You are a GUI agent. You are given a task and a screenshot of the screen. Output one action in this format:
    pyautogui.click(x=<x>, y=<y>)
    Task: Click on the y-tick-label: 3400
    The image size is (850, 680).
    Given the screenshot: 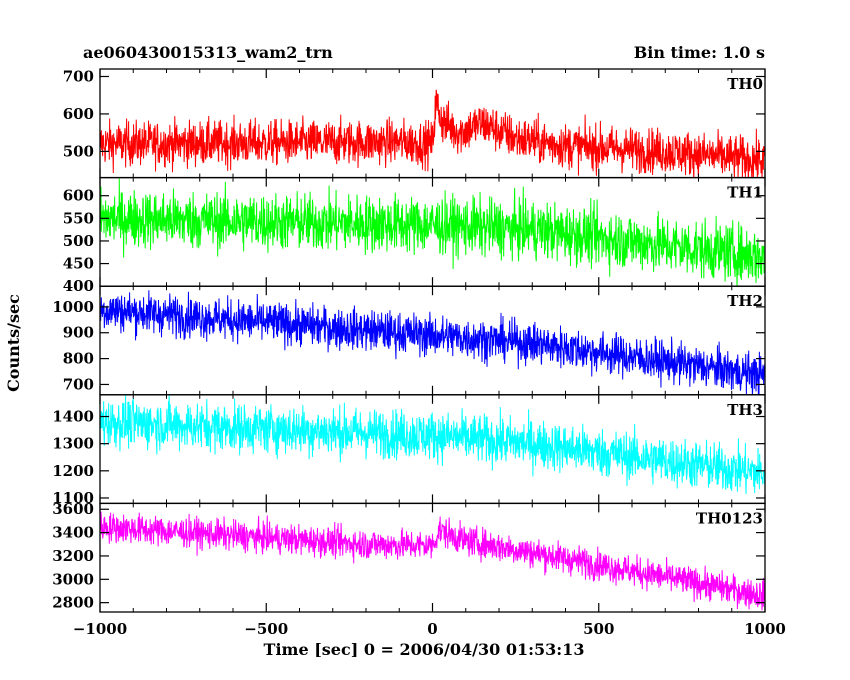 What is the action you would take?
    pyautogui.click(x=73, y=533)
    